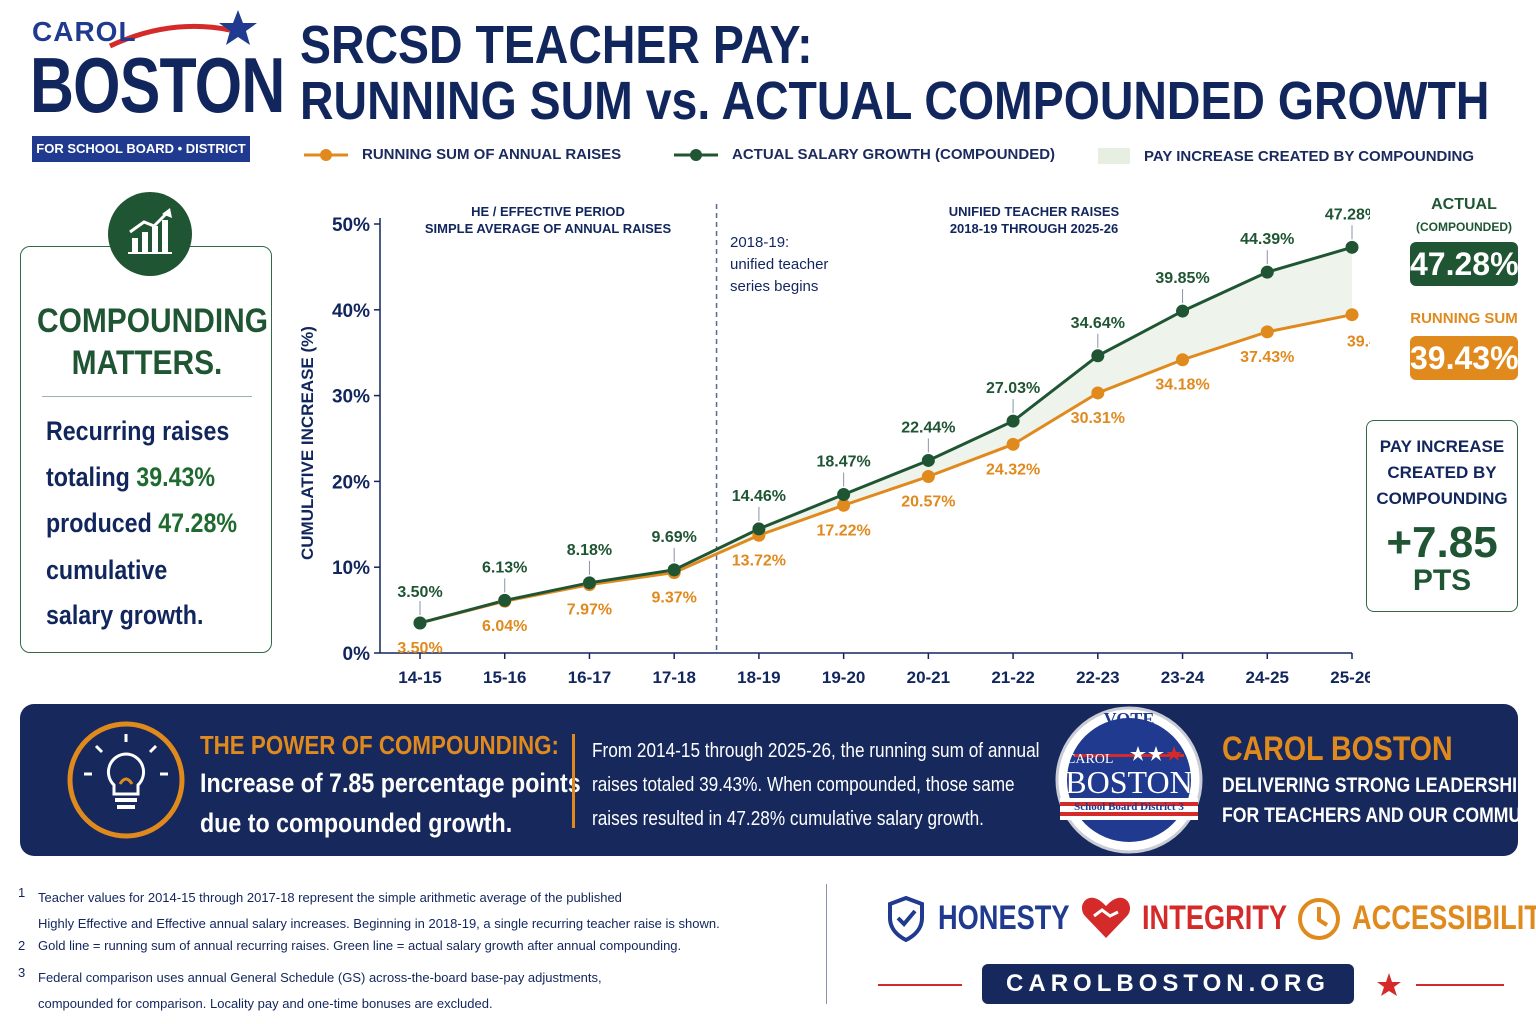  What do you see at coordinates (1013, 469) in the screenshot?
I see `running-sum-label: 24.32%` at bounding box center [1013, 469].